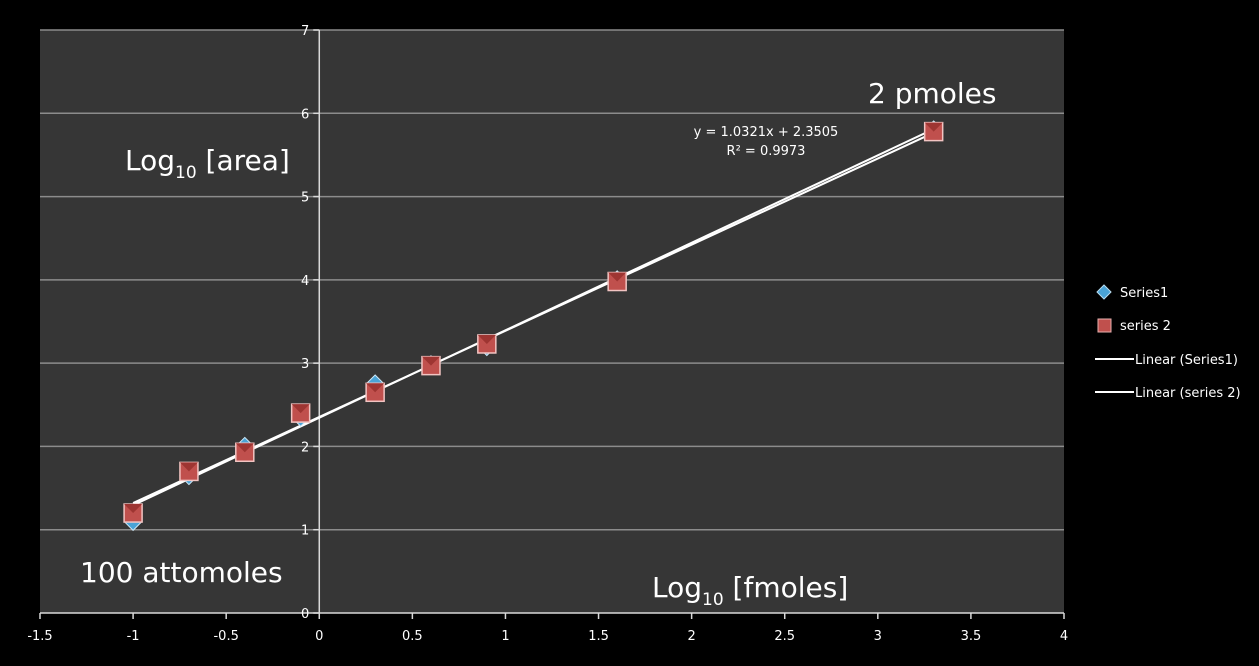  Describe the element at coordinates (1186, 360) in the screenshot. I see `legend-label-linear-series1: Linear (Series1)` at that location.